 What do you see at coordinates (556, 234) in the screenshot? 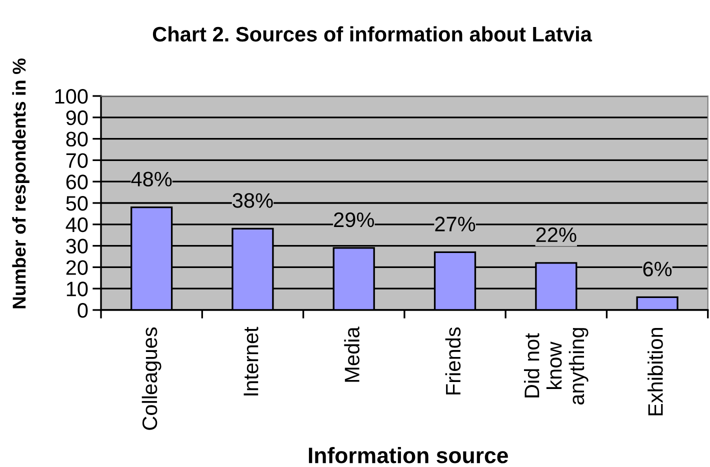
I see `data-label: 22%` at bounding box center [556, 234].